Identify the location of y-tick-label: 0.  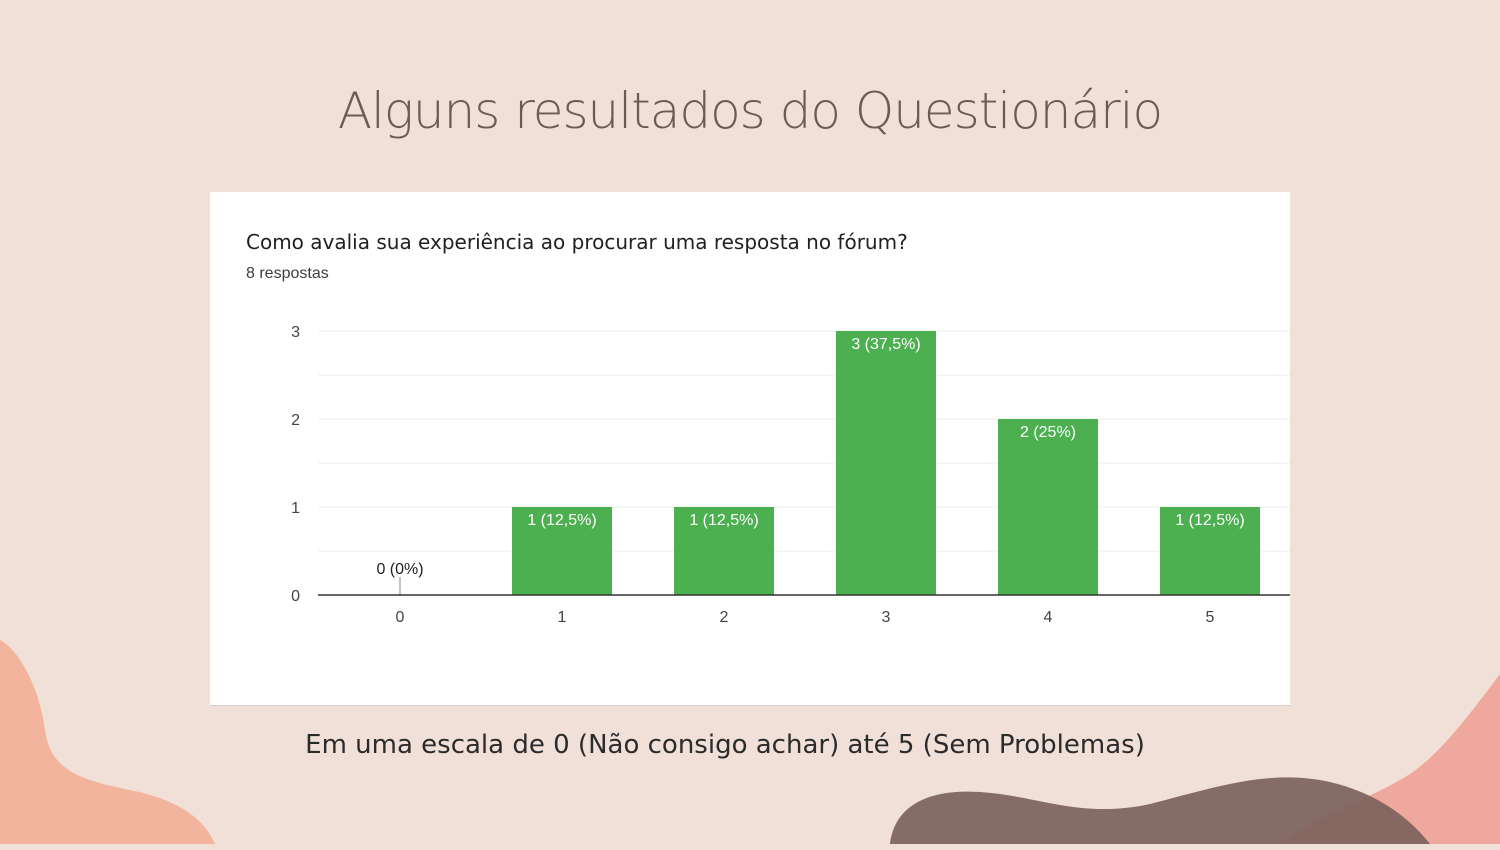
(295, 596).